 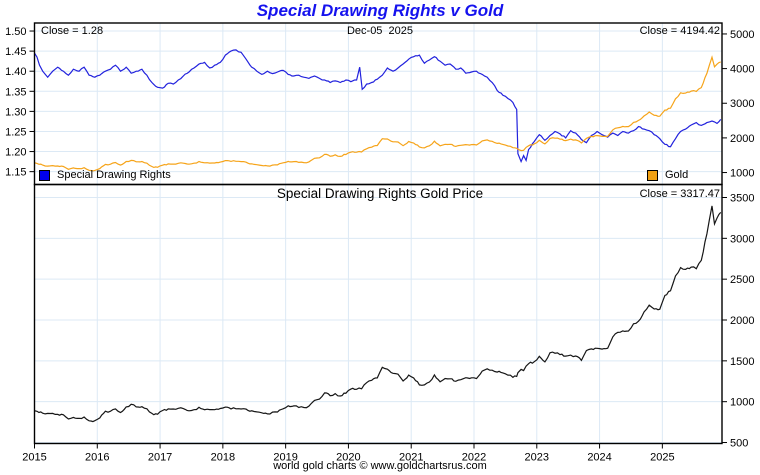 What do you see at coordinates (380, 10) in the screenshot?
I see `page-title: Special Drawing Rights v Gold` at bounding box center [380, 10].